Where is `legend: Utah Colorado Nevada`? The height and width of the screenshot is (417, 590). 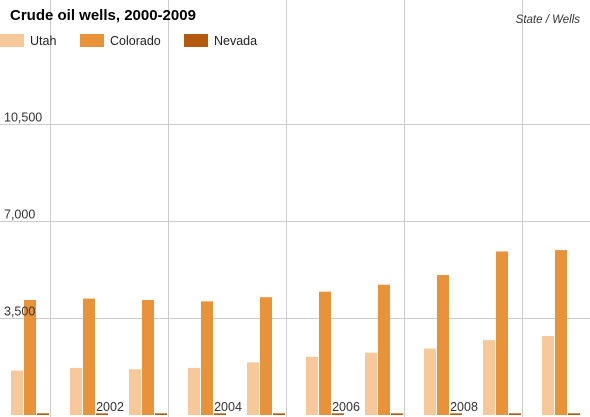
legend: Utah Colorado Nevada is located at coordinates (128, 41).